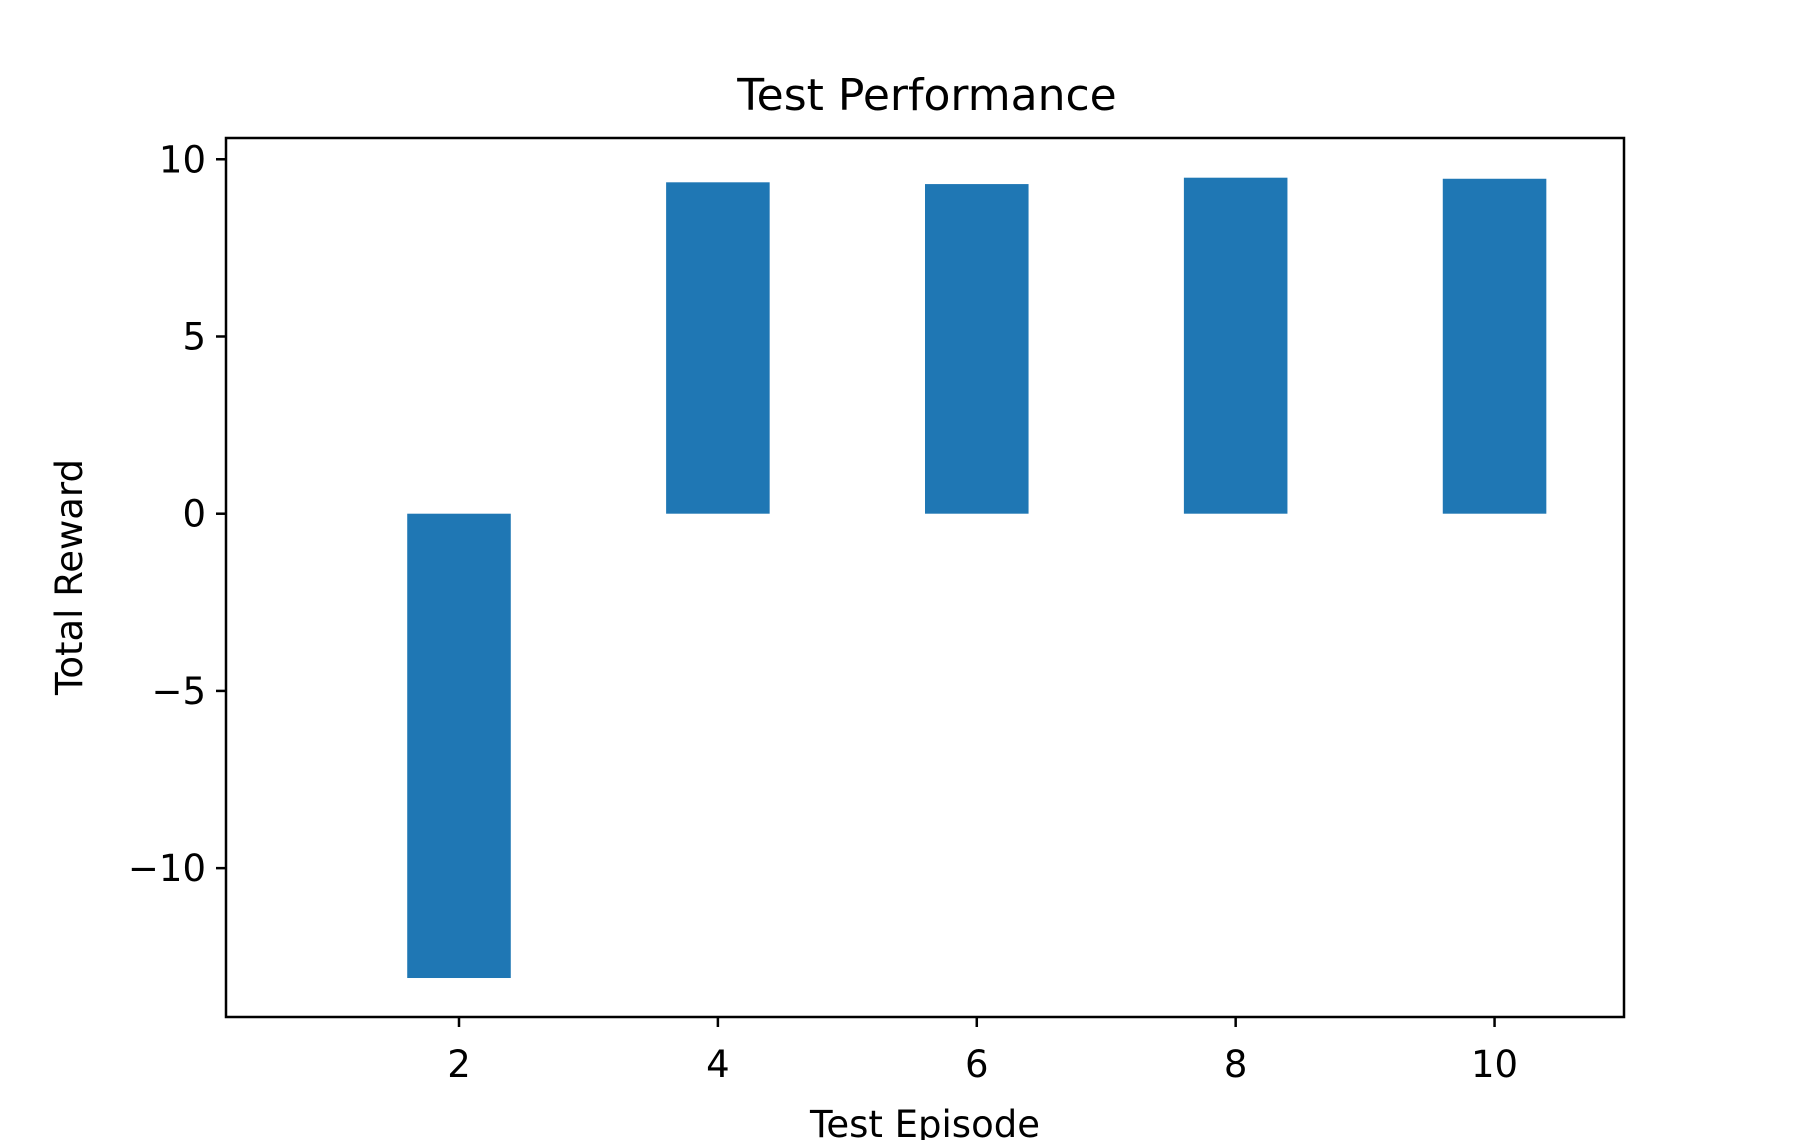 This screenshot has height=1140, width=1800. Describe the element at coordinates (924, 1121) in the screenshot. I see `x-axis-label: Test Episode` at that location.